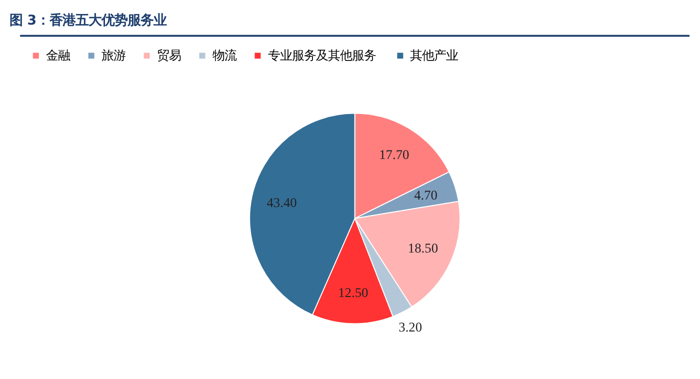 The image size is (700, 379). I want to click on data-label: 4.70, so click(426, 194).